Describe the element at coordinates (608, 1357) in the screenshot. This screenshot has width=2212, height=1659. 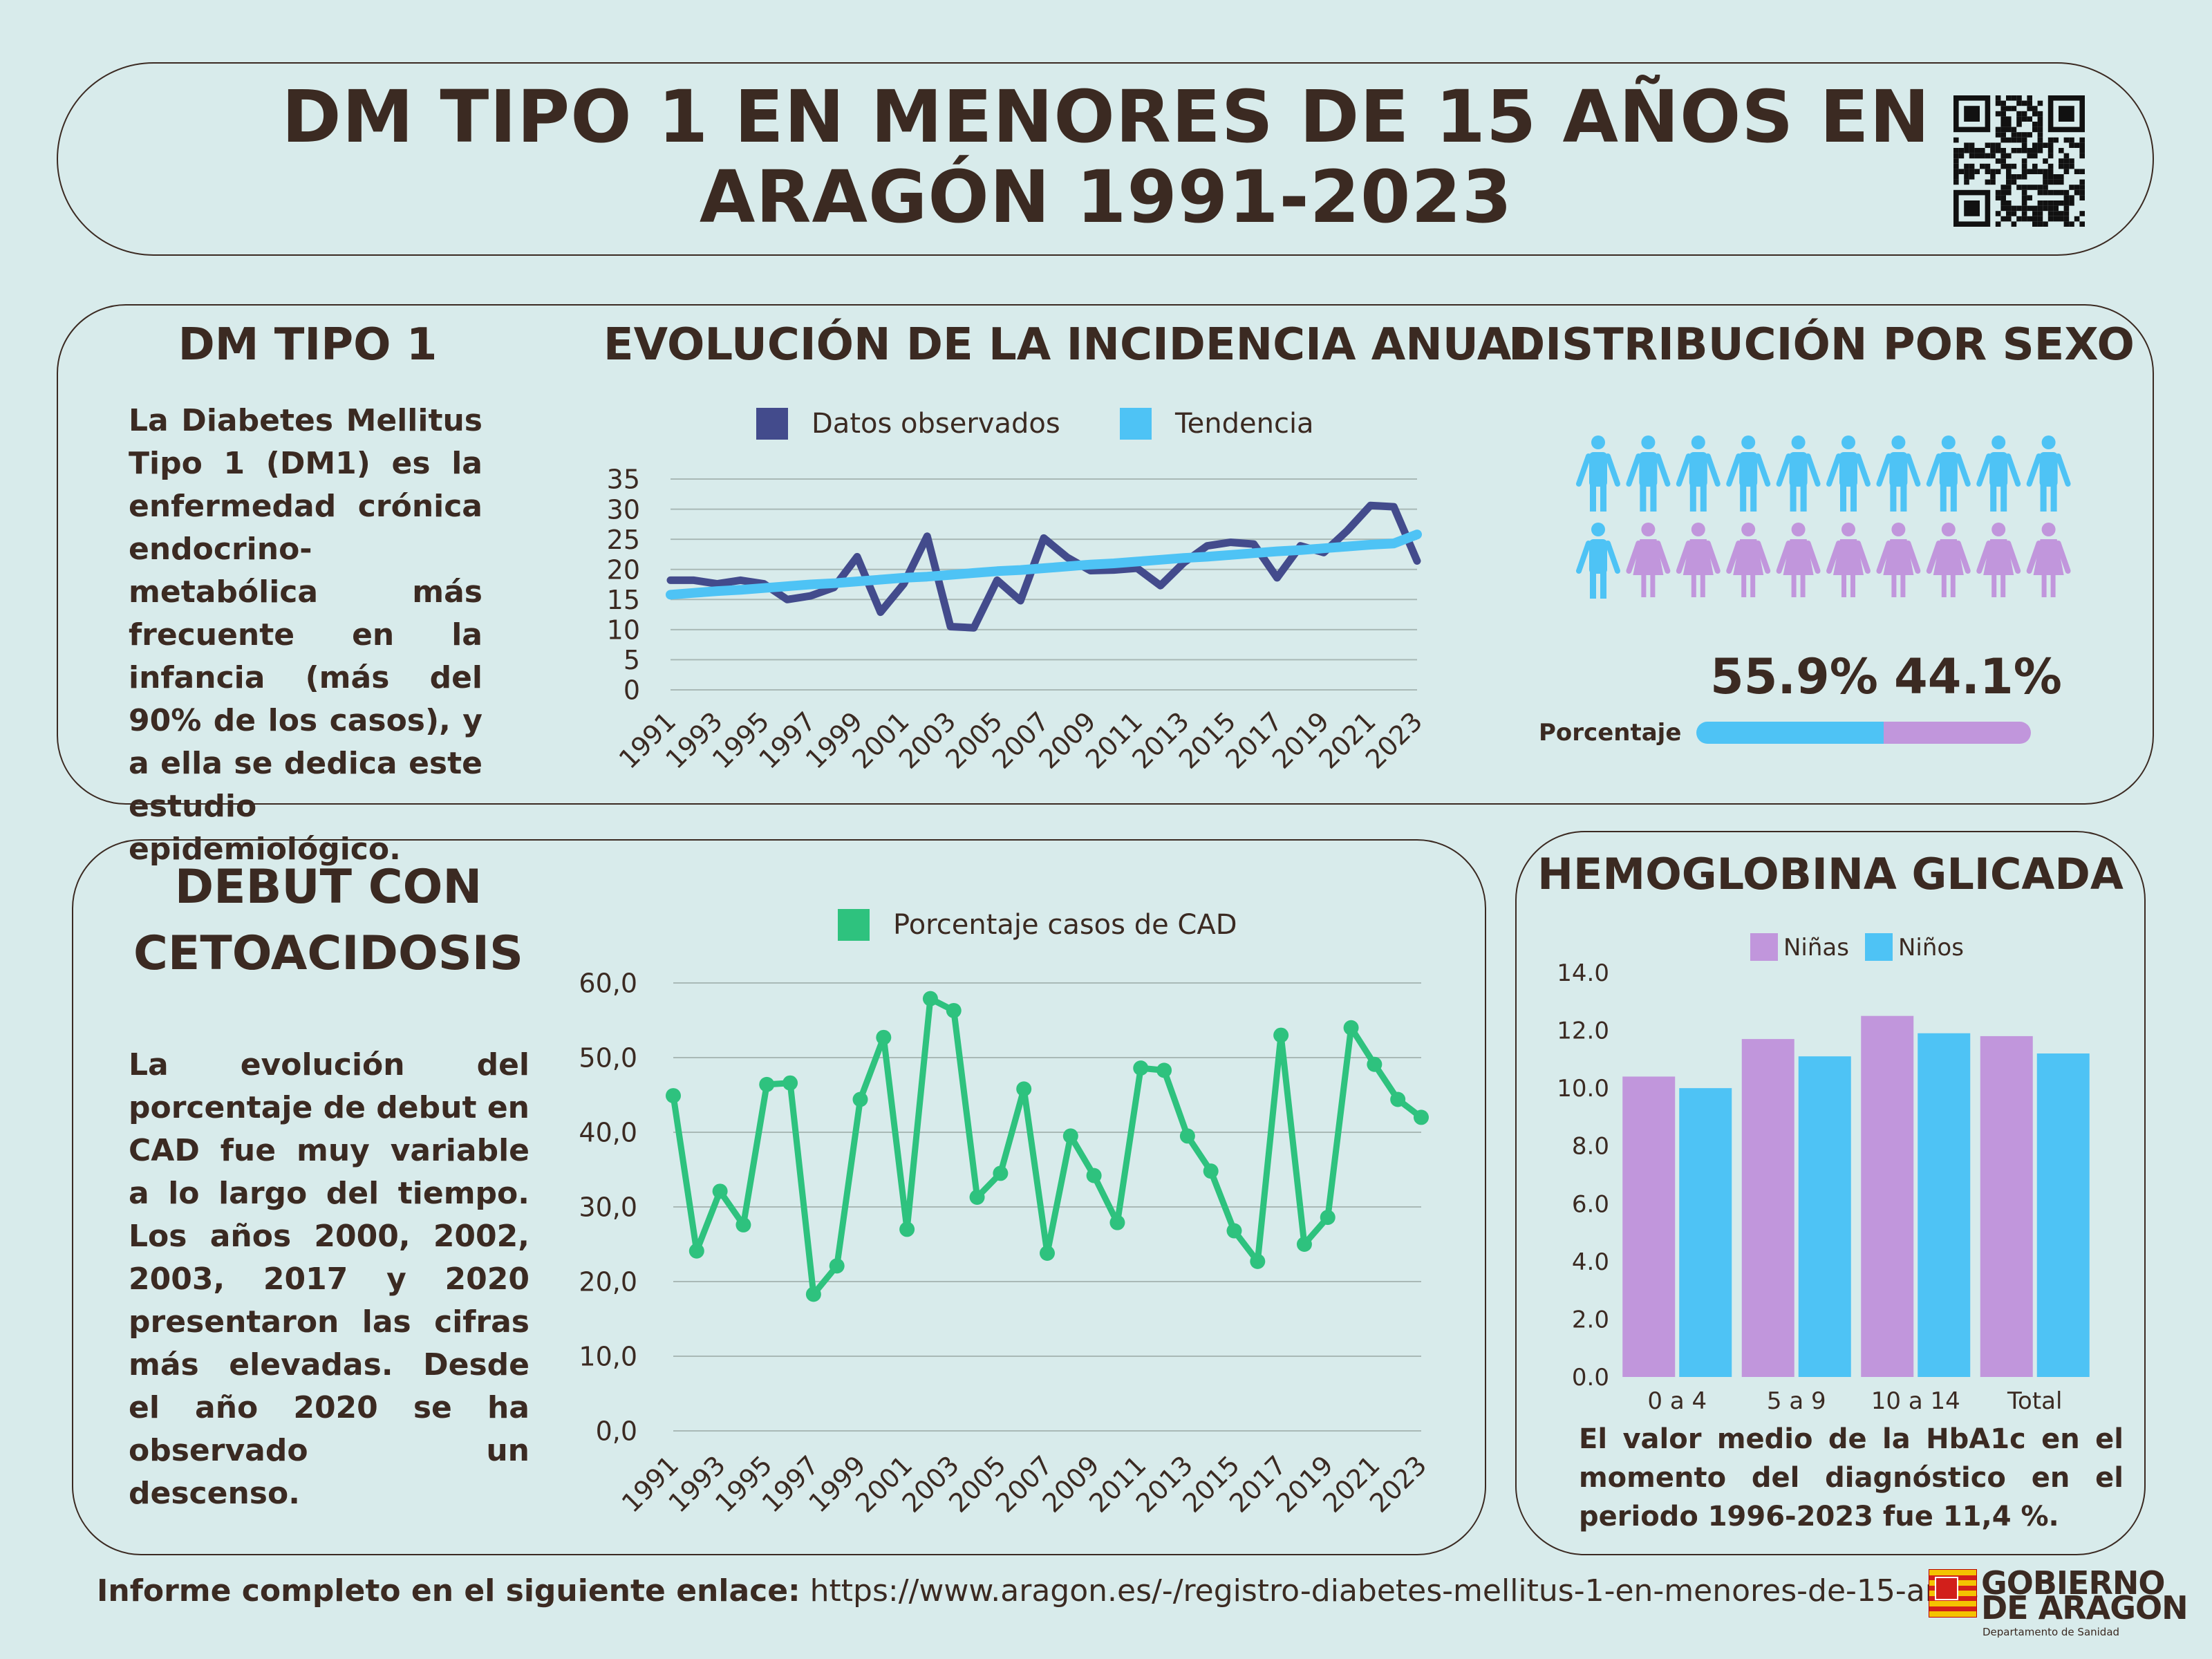
I see `y-tick-label: 10,0` at that location.